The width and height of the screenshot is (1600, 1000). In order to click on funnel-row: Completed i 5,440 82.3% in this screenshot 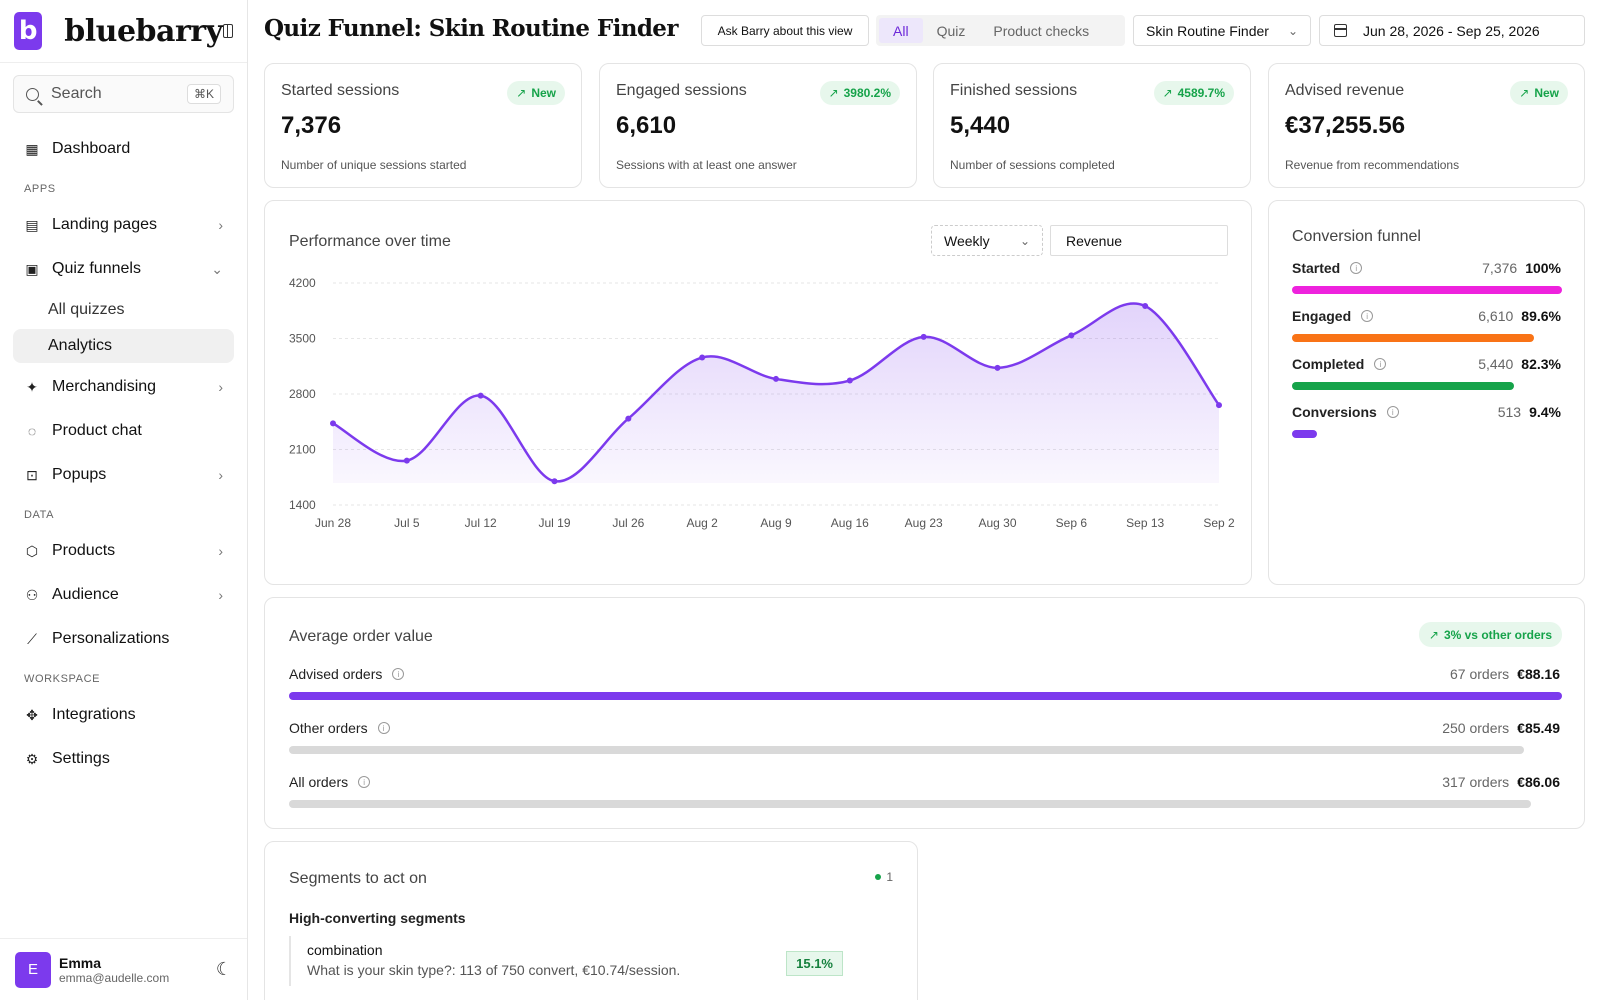, I will do `click(1426, 373)`.